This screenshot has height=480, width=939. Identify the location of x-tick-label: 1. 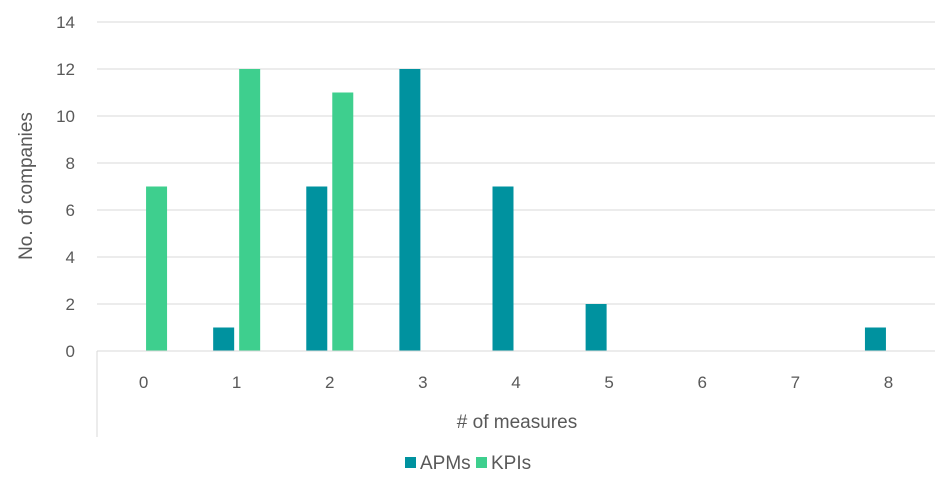
(236, 382).